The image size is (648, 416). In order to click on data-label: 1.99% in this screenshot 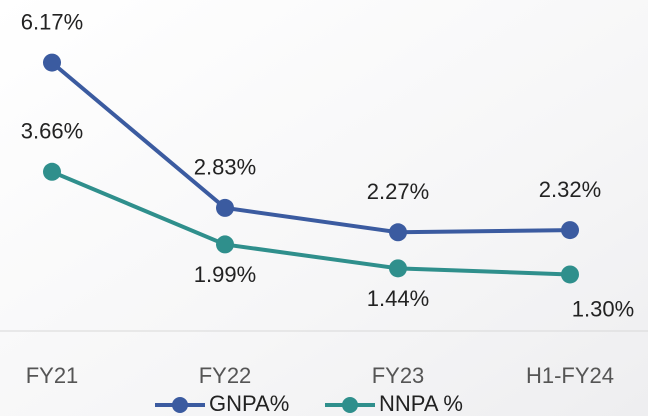, I will do `click(225, 274)`.